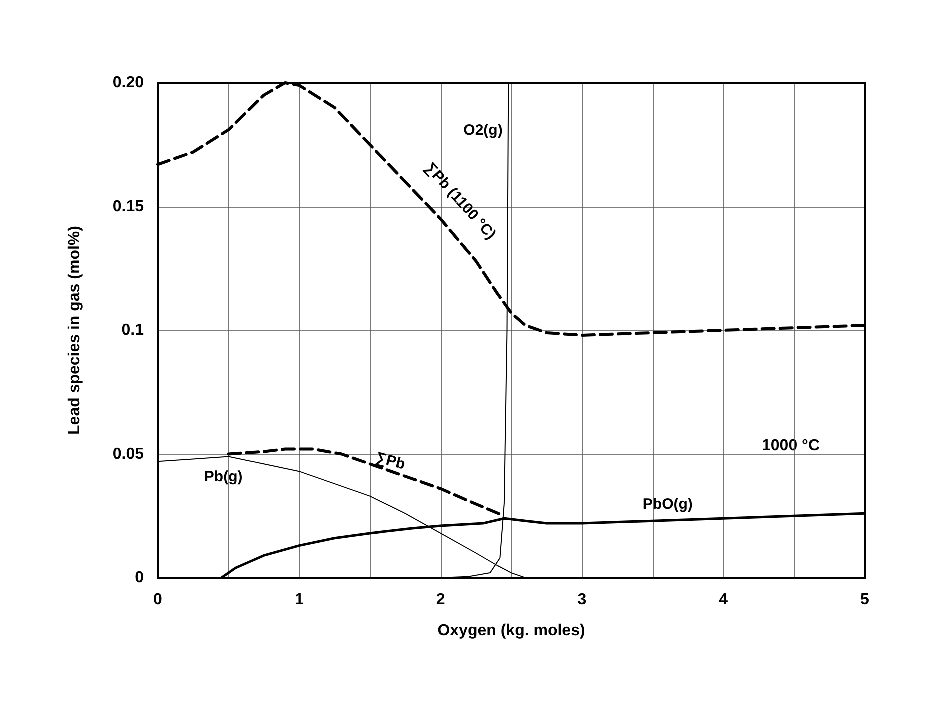  I want to click on y-tick-label: 0, so click(139, 578).